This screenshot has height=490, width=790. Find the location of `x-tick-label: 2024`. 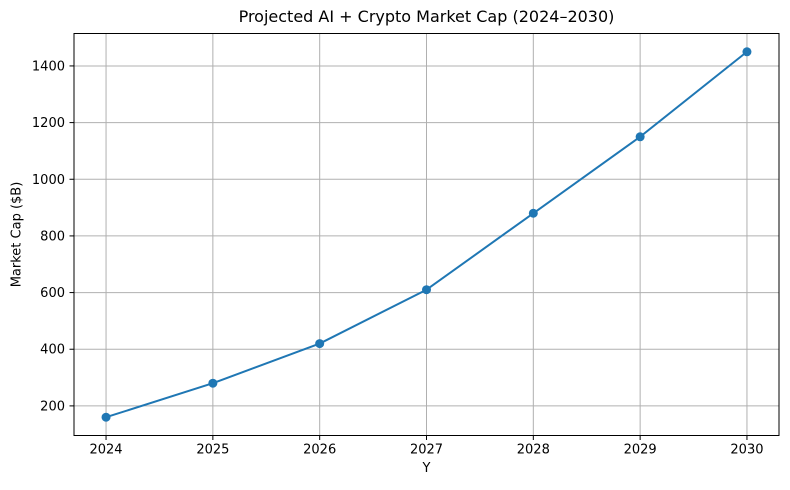

x-tick-label: 2024 is located at coordinates (105, 450).